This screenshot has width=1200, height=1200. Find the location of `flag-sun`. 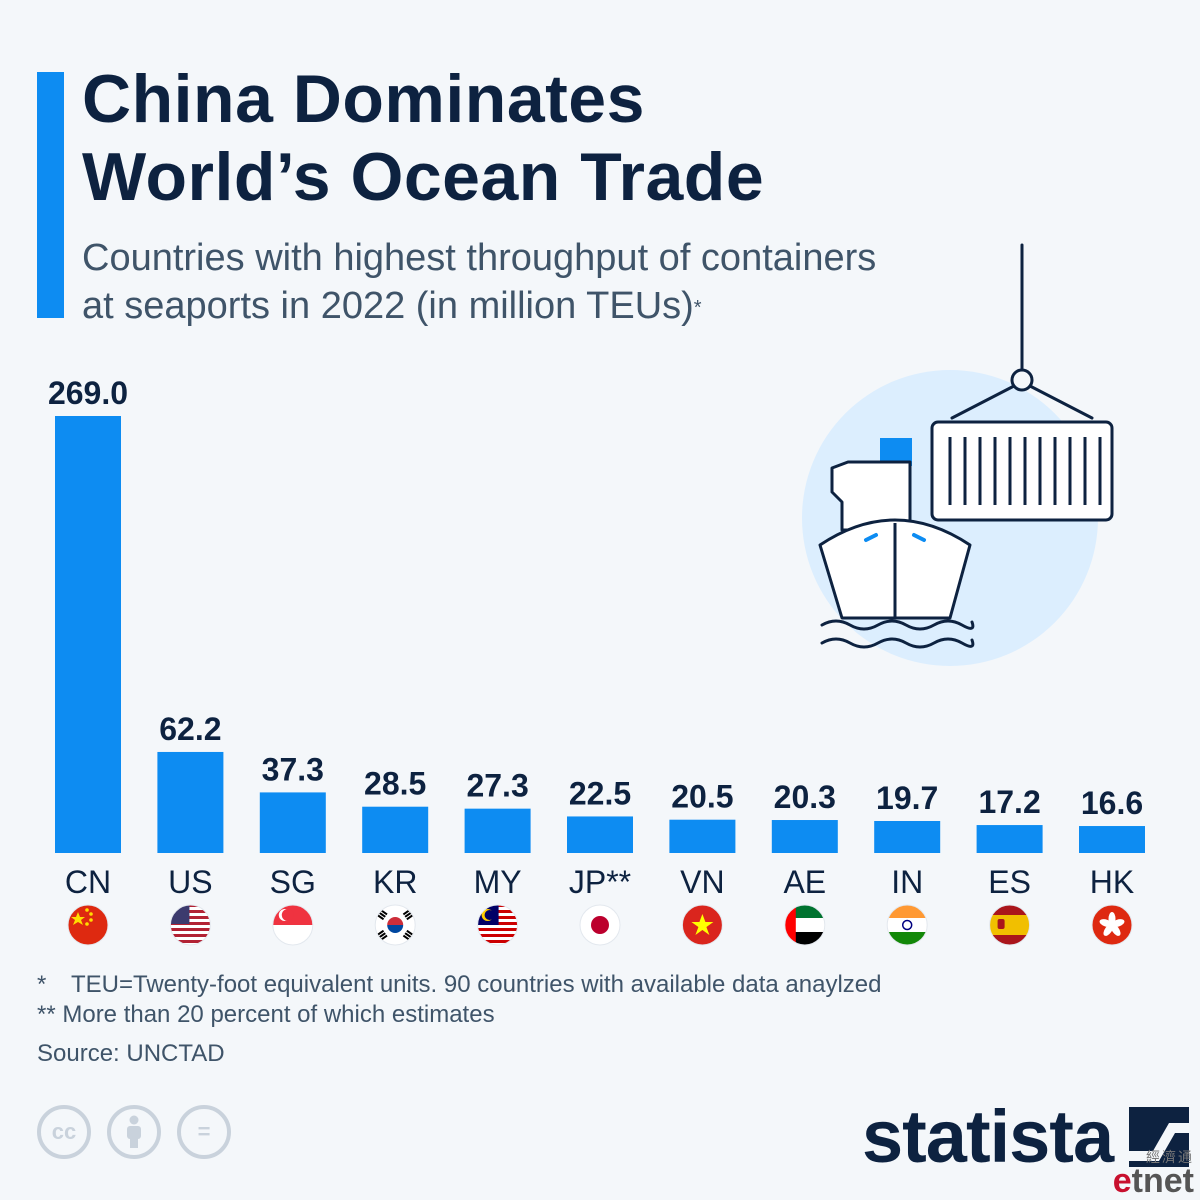

flag-sun is located at coordinates (600, 925).